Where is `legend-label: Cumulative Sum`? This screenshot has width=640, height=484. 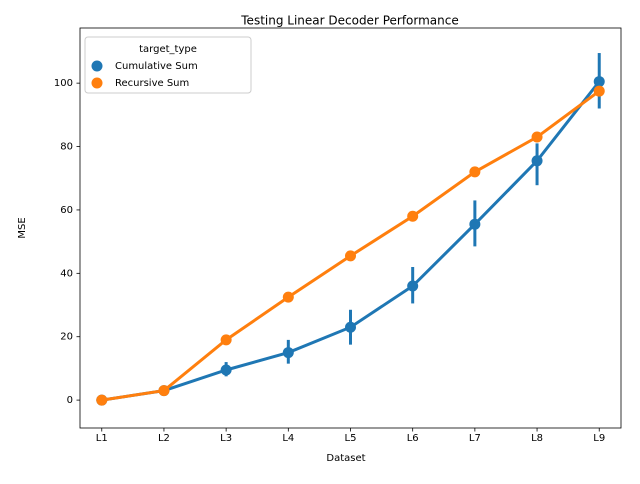
legend-label: Cumulative Sum is located at coordinates (156, 66).